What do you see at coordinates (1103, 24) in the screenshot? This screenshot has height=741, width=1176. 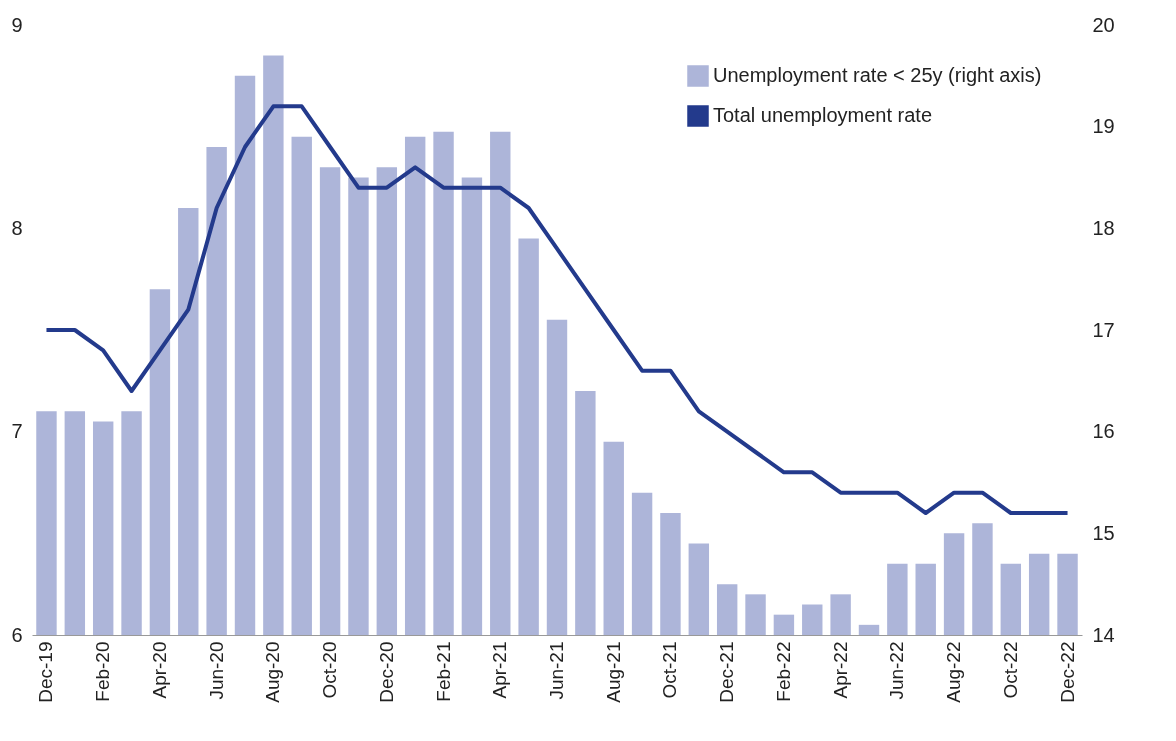 I see `y2-tick-label: 20` at bounding box center [1103, 24].